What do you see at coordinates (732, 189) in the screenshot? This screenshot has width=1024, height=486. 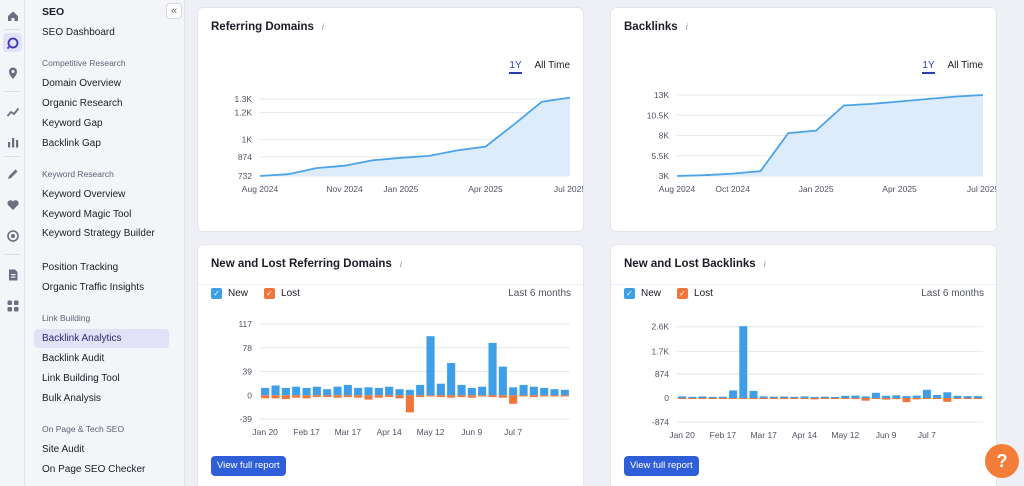 I see `x-tick-label: Oct 2024` at bounding box center [732, 189].